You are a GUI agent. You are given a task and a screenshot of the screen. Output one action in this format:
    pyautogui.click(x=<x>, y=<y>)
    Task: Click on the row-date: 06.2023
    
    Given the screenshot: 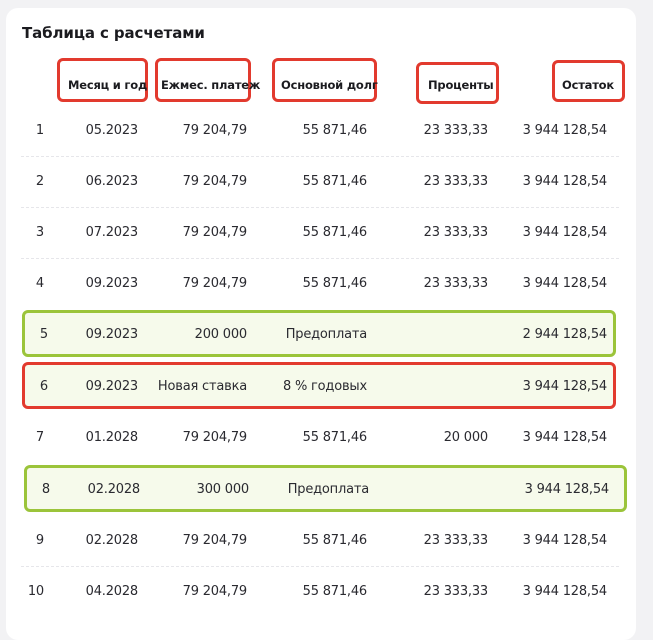 What is the action you would take?
    pyautogui.click(x=112, y=181)
    